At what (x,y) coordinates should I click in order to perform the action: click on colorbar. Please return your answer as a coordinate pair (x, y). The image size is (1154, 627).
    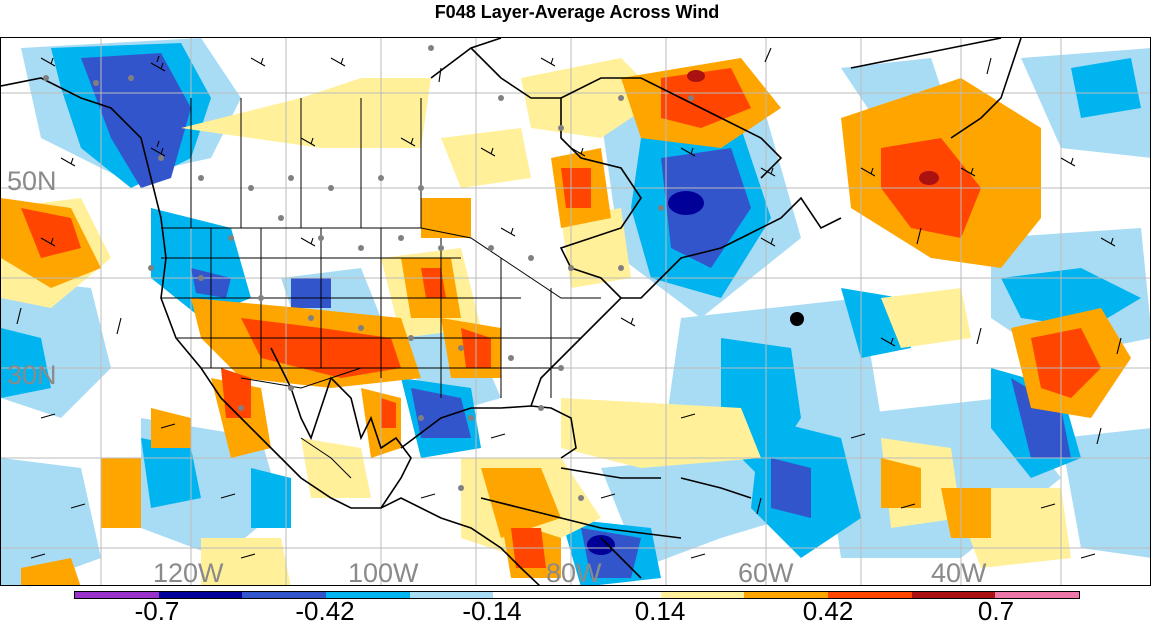
    Looking at the image, I should click on (577, 595).